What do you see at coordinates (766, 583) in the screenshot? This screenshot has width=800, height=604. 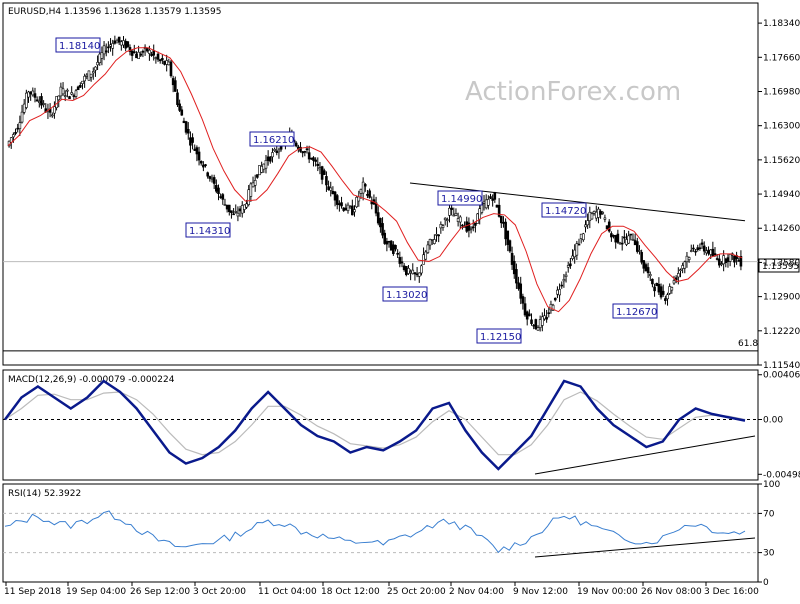 I see `rsi-y-tick-label: 0` at bounding box center [766, 583].